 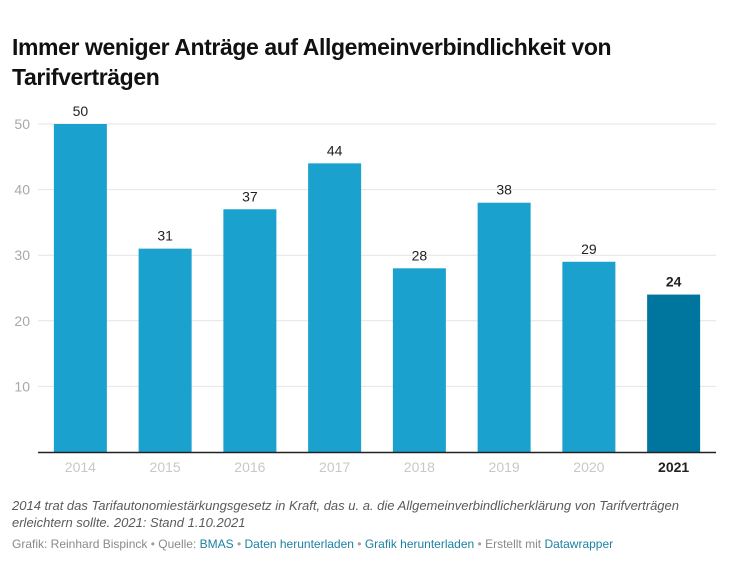 I want to click on data-label-2018: 28, so click(x=420, y=255).